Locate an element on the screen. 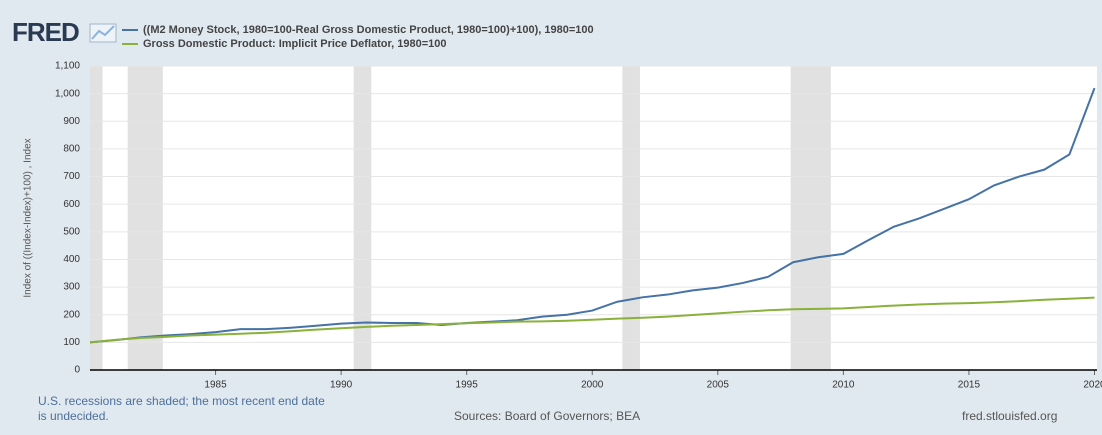 The width and height of the screenshot is (1102, 435). logo: FRED is located at coordinates (45, 32).